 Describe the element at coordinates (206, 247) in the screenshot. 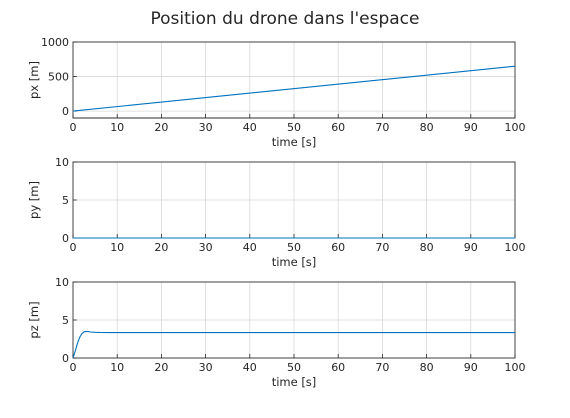

I see `py-x-tick-label: 30` at that location.